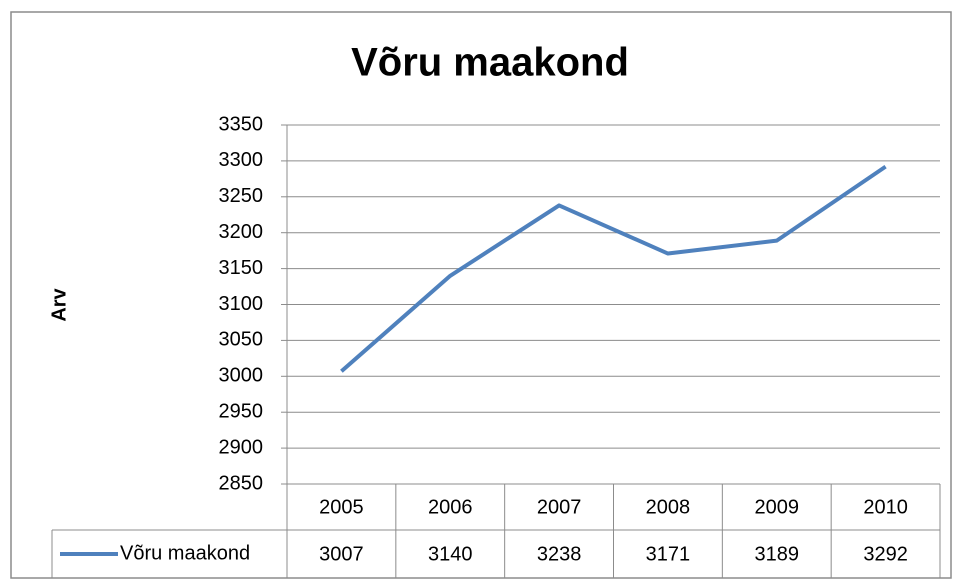  What do you see at coordinates (241, 268) in the screenshot?
I see `y-tick-label: 3150` at bounding box center [241, 268].